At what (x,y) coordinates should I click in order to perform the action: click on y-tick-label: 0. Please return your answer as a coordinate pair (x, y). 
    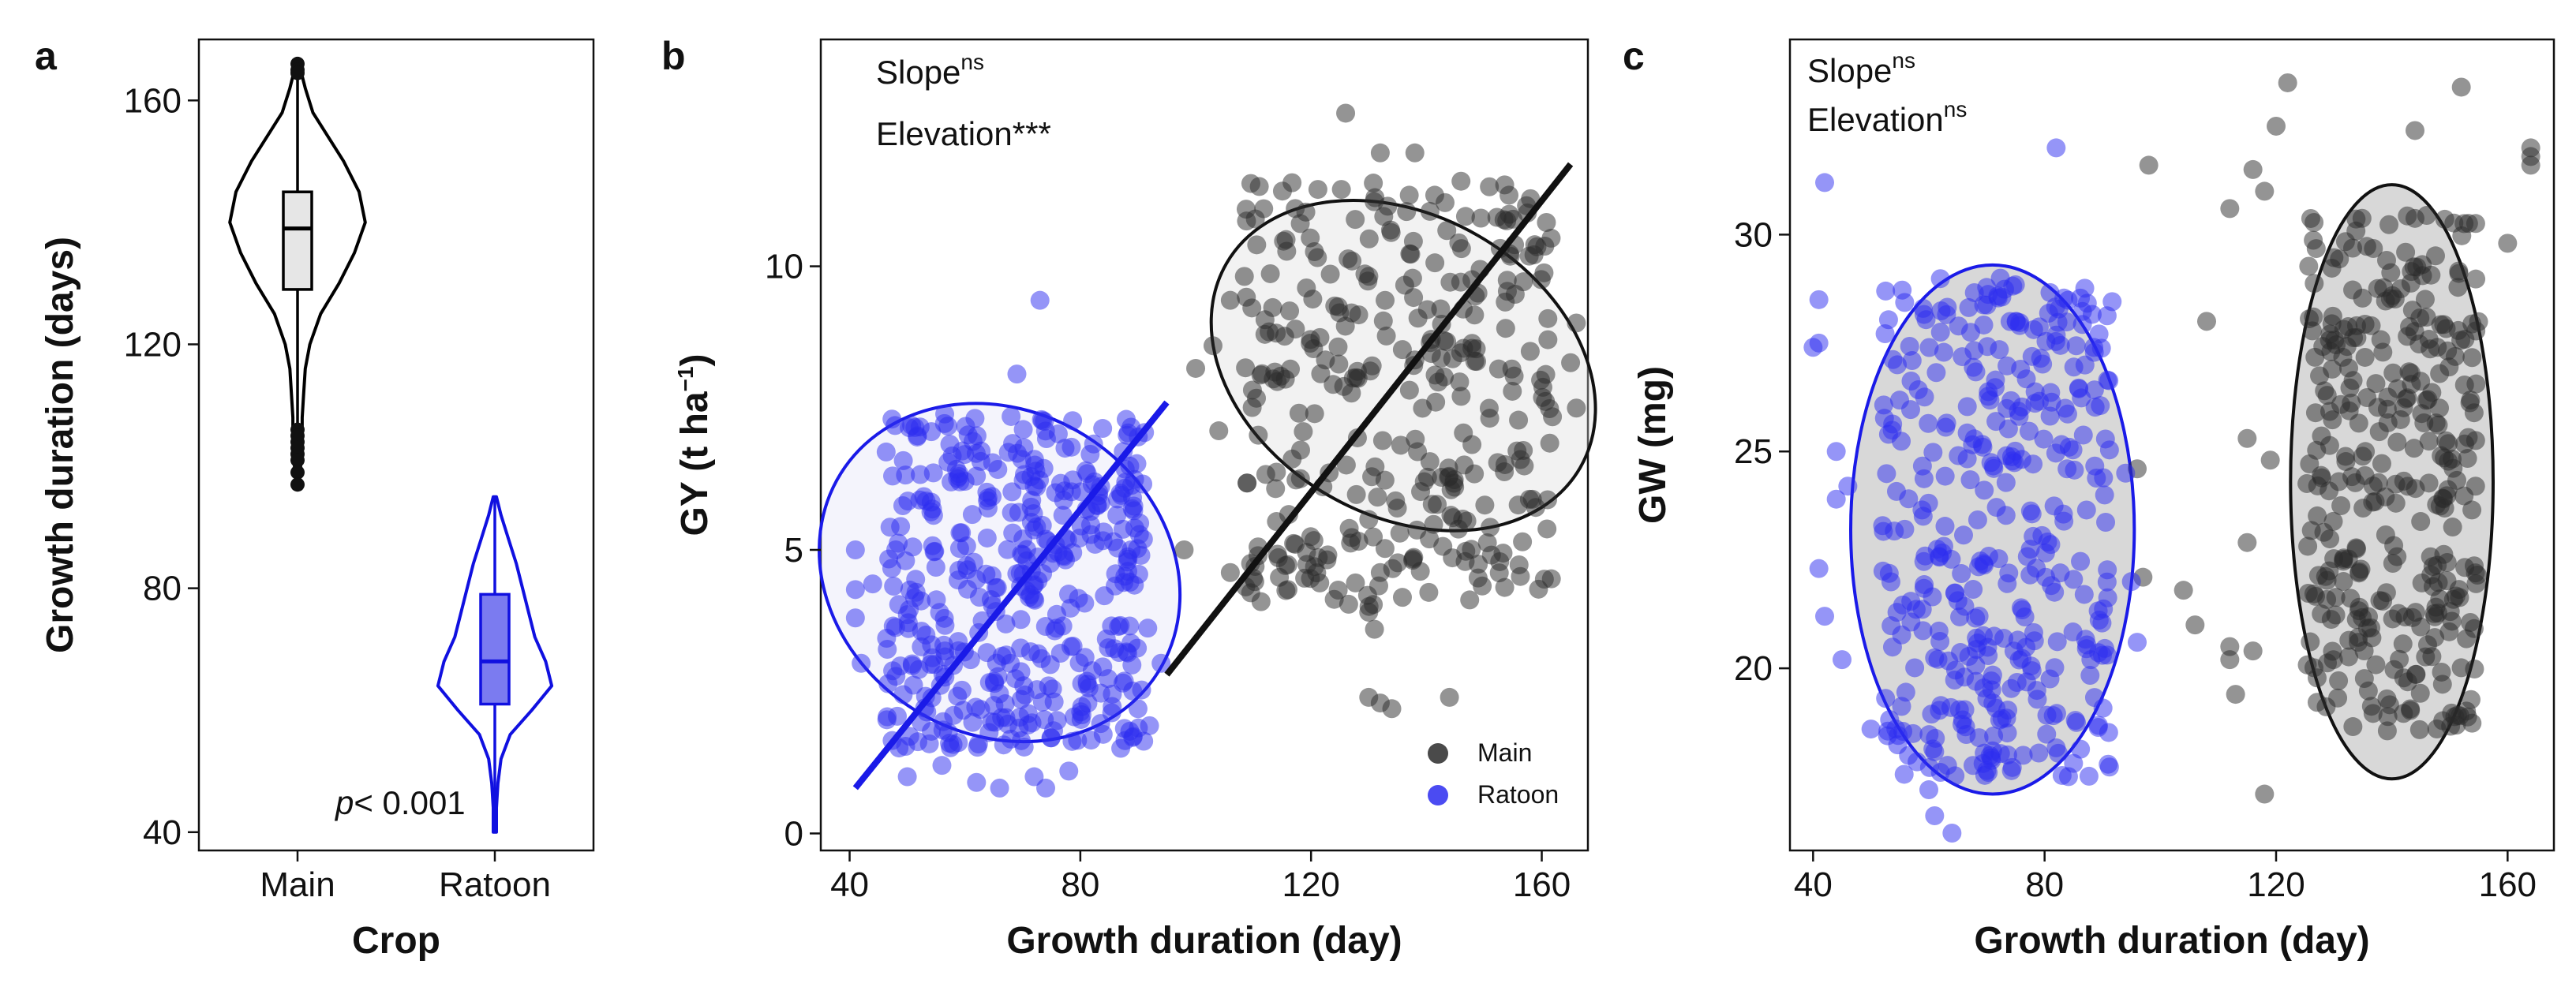
    Looking at the image, I should click on (793, 833).